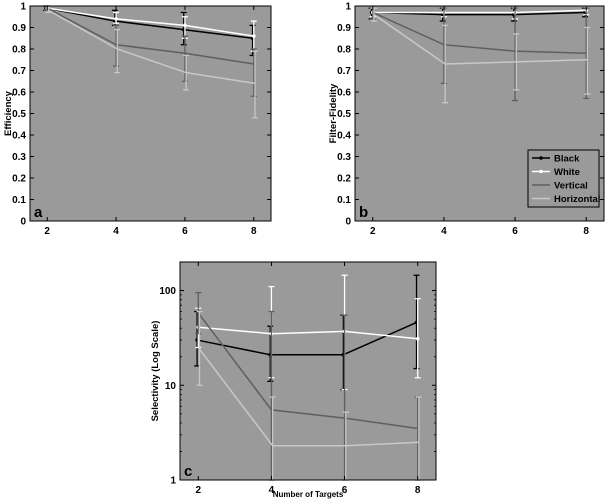  What do you see at coordinates (38, 212) in the screenshot?
I see `panel-label: a` at bounding box center [38, 212].